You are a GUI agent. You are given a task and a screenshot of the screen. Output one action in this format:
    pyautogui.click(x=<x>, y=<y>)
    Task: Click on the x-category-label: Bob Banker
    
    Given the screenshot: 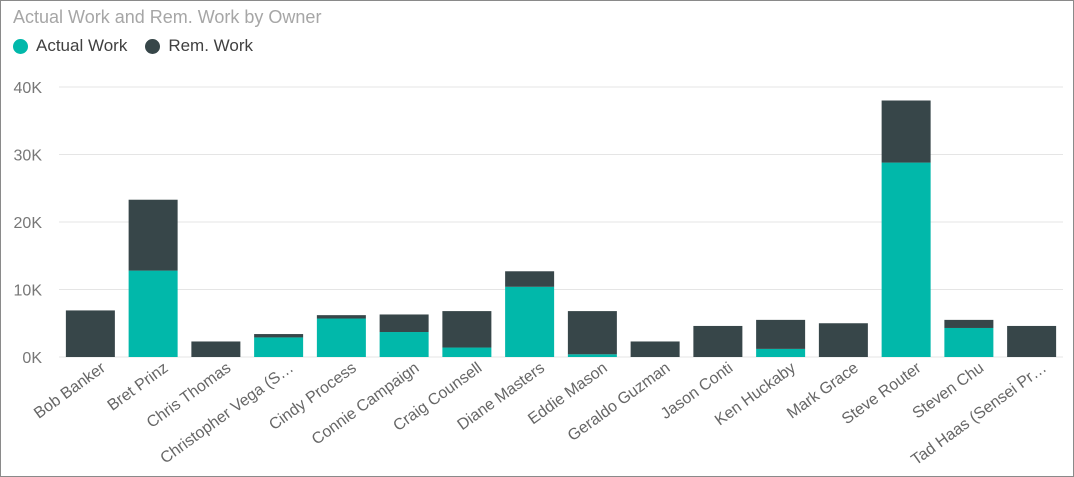 What is the action you would take?
    pyautogui.click(x=70, y=390)
    